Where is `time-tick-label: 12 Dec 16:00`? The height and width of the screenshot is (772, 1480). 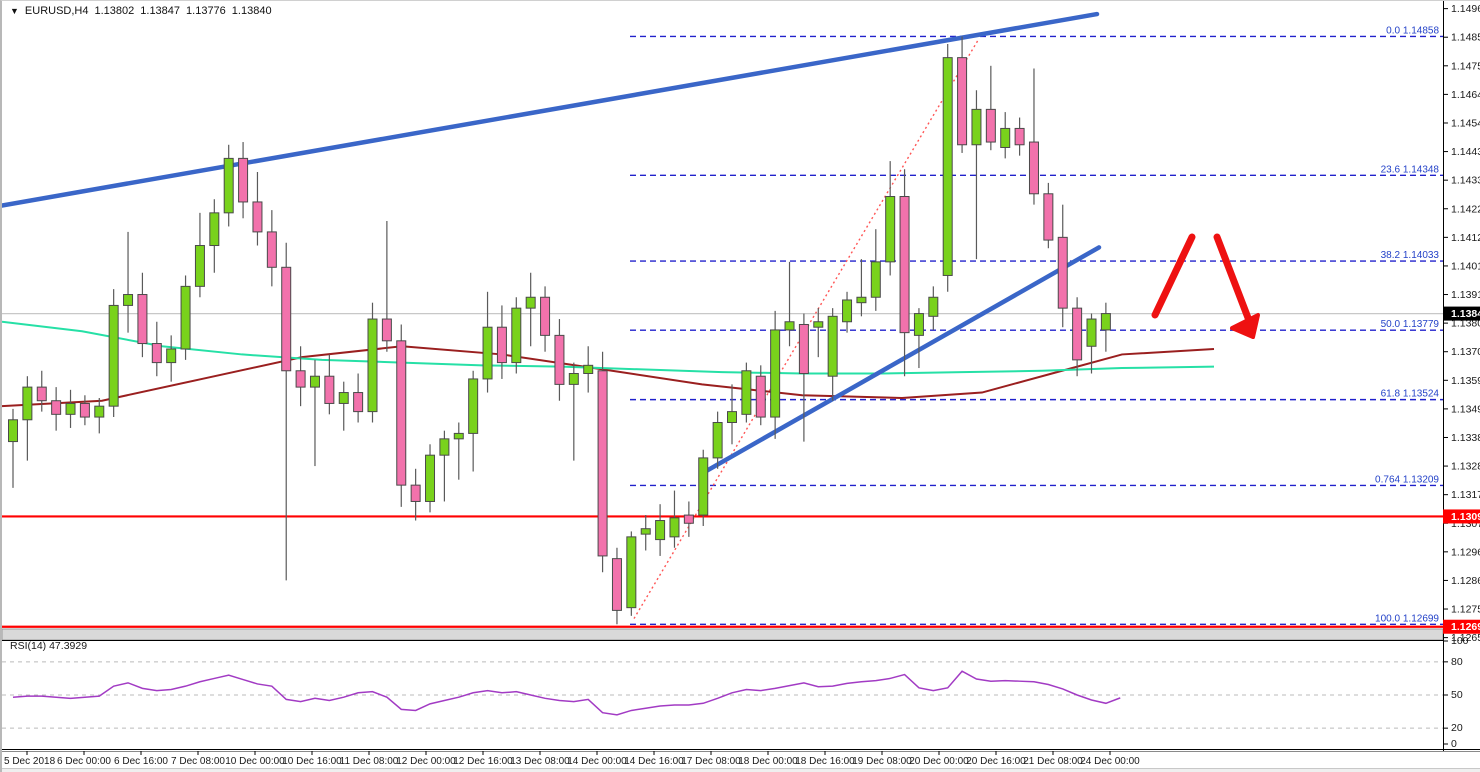 time-tick-label: 12 Dec 16:00 is located at coordinates (483, 761).